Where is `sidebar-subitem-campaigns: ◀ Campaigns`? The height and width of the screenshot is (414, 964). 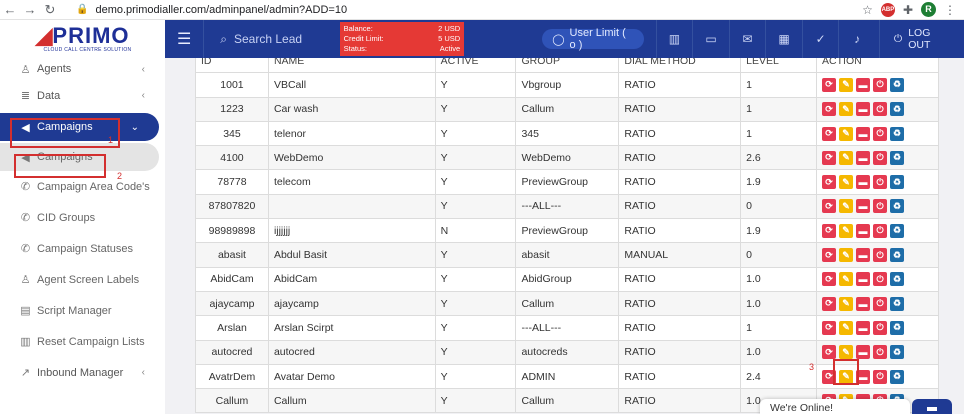
sidebar-subitem-campaigns: ◀ Campaigns is located at coordinates (79, 157).